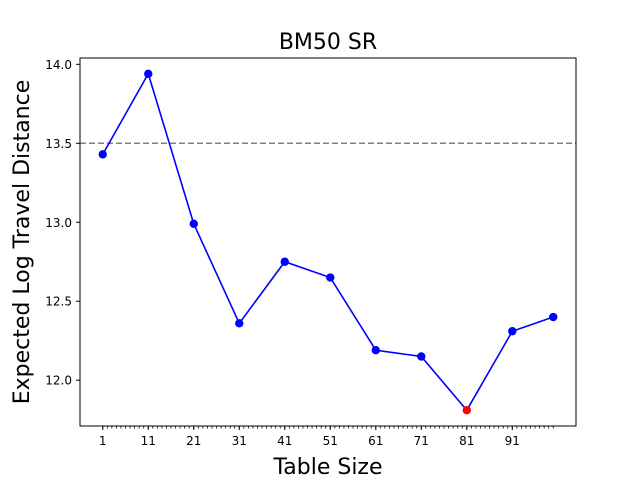 This screenshot has height=484, width=640. What do you see at coordinates (58, 65) in the screenshot?
I see `y-tick-label: 14.0` at bounding box center [58, 65].